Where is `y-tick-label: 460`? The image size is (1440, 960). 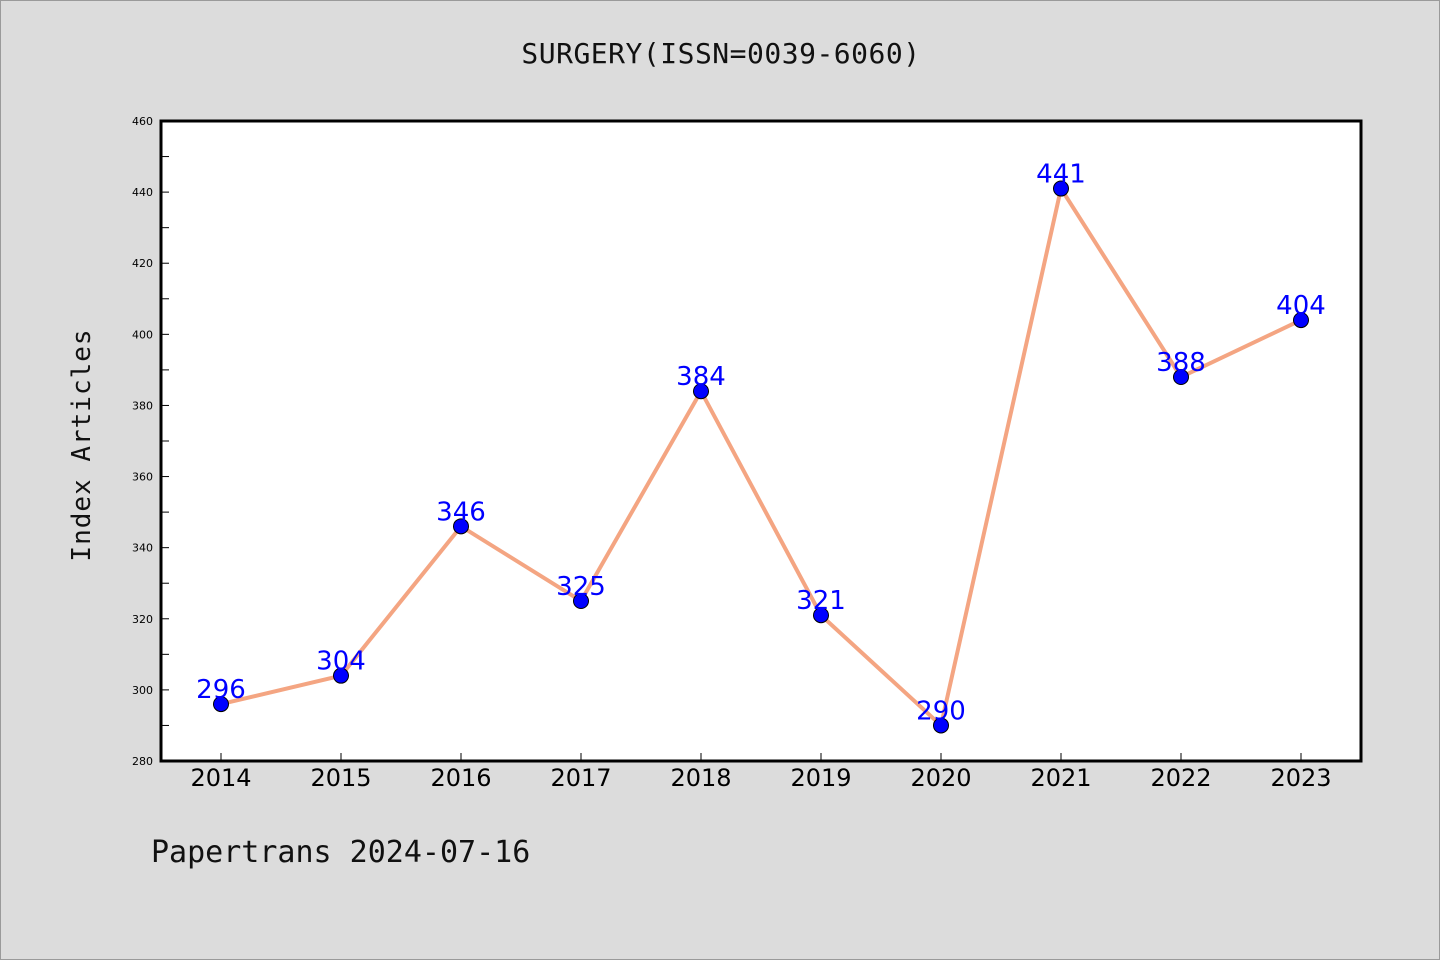 y-tick-label: 460 is located at coordinates (142, 121).